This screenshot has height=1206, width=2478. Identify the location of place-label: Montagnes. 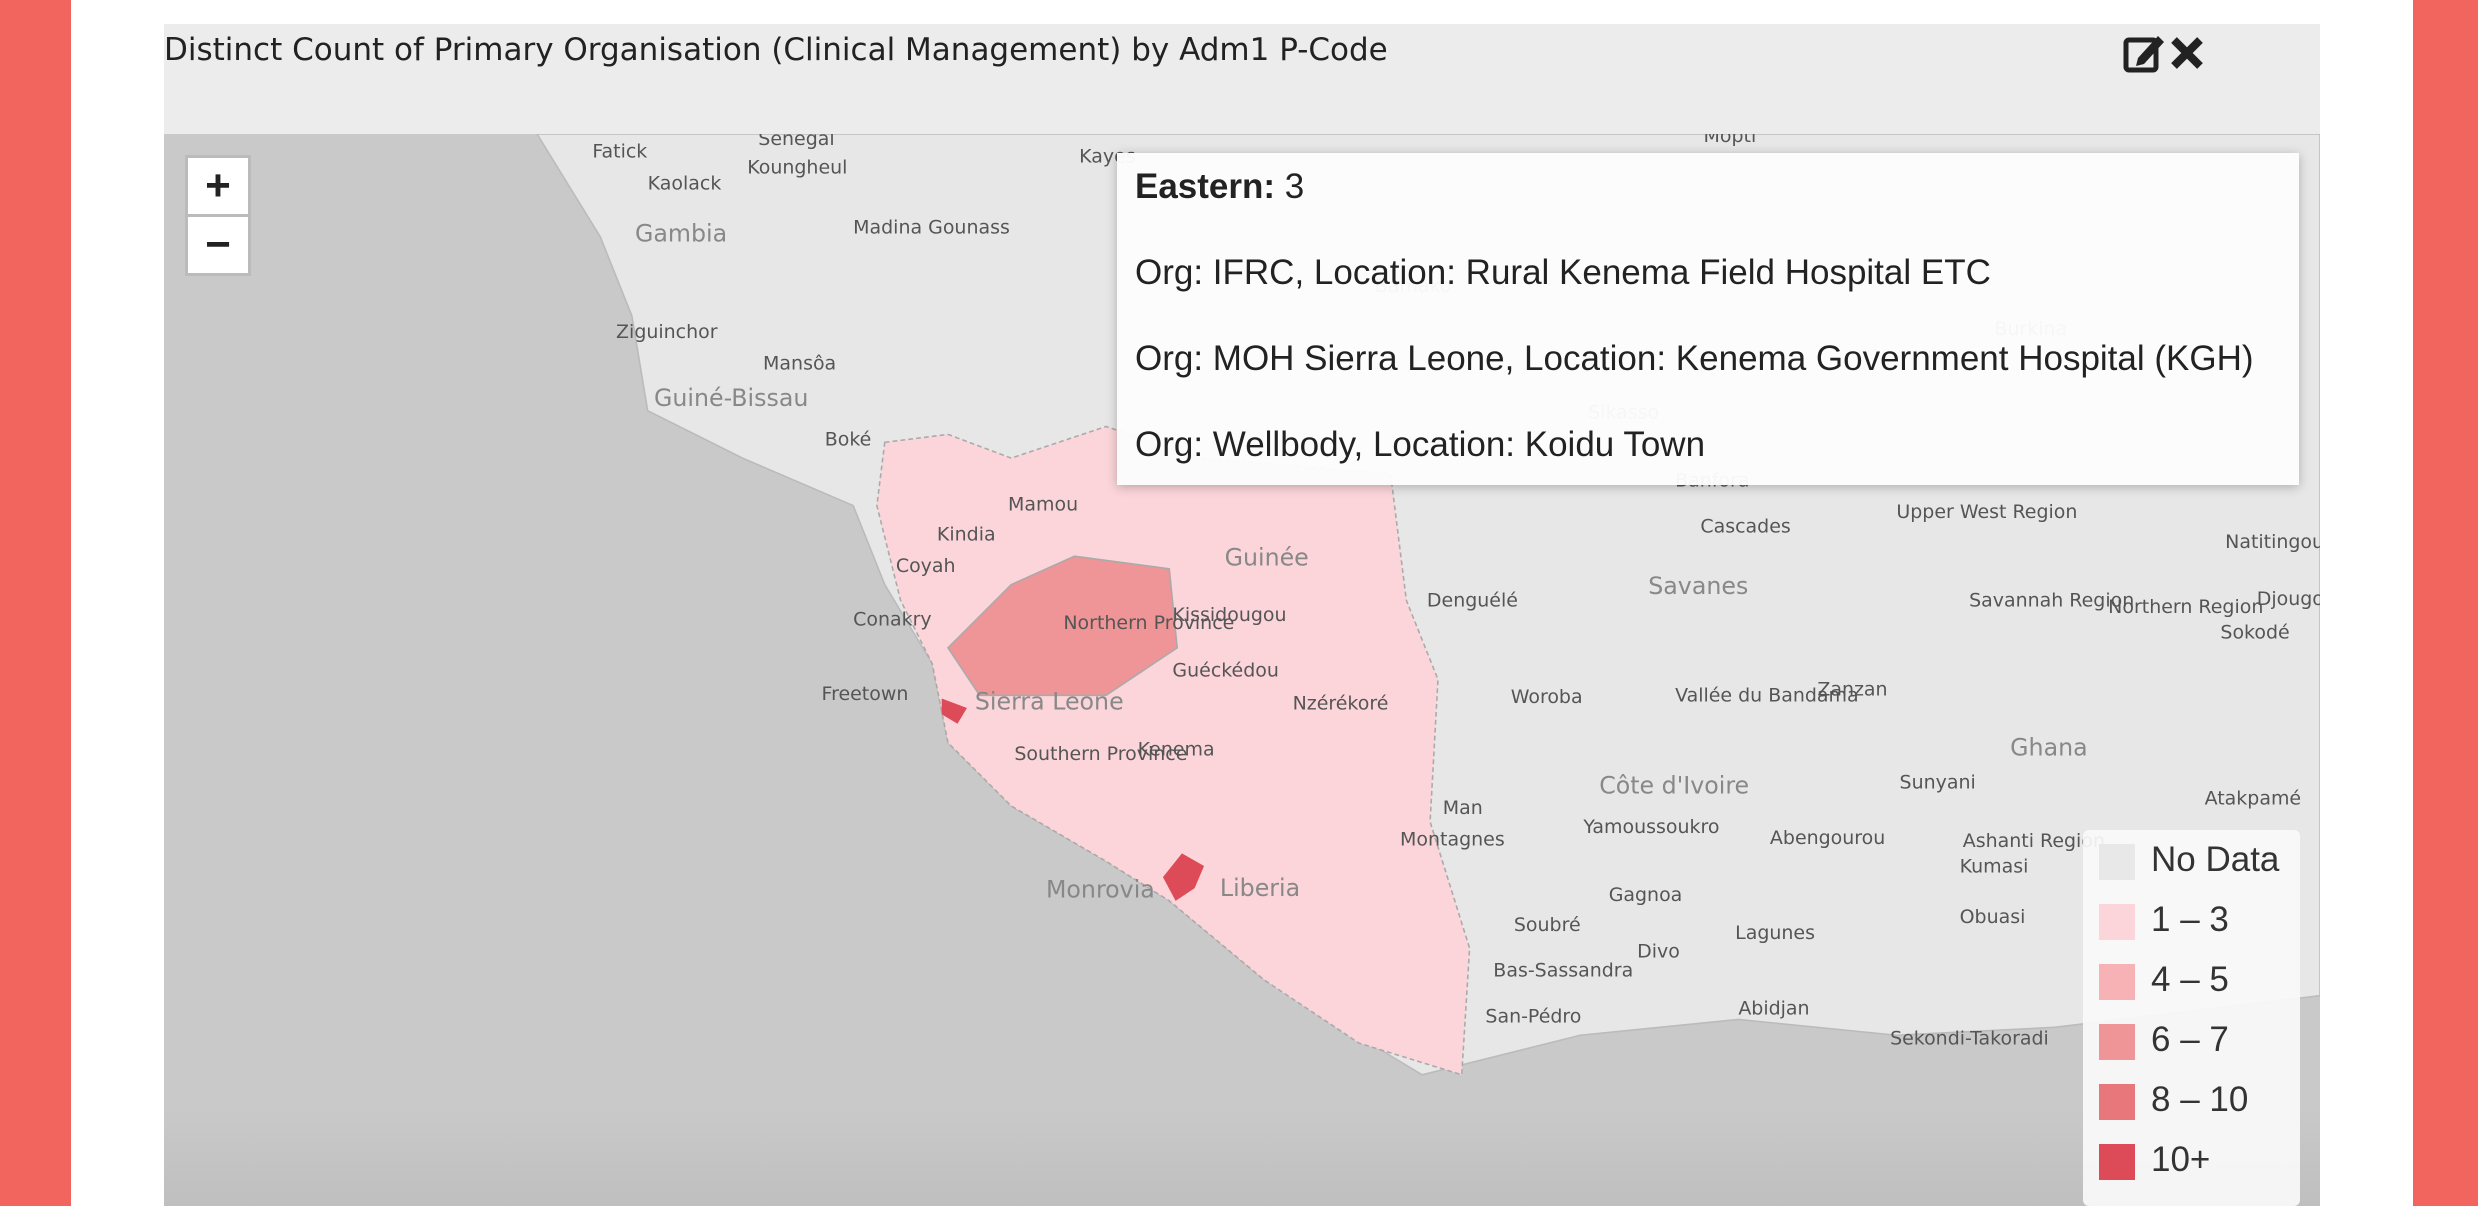
(1452, 840).